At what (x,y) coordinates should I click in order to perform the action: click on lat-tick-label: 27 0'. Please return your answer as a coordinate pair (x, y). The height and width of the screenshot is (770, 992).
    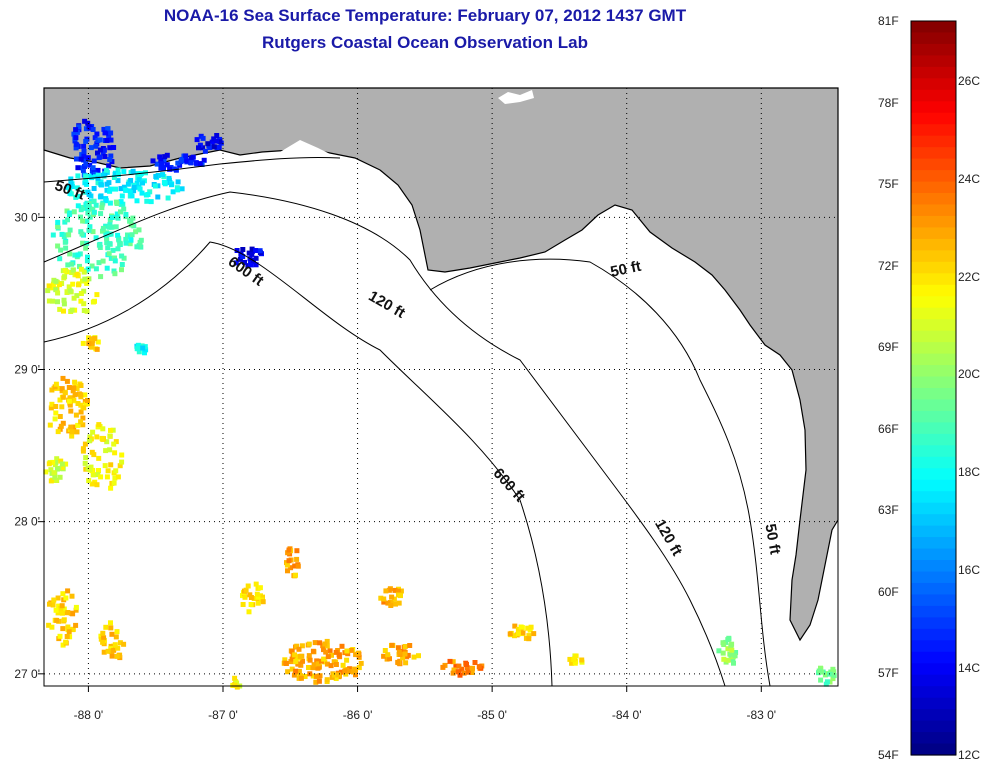
    Looking at the image, I should click on (27, 674).